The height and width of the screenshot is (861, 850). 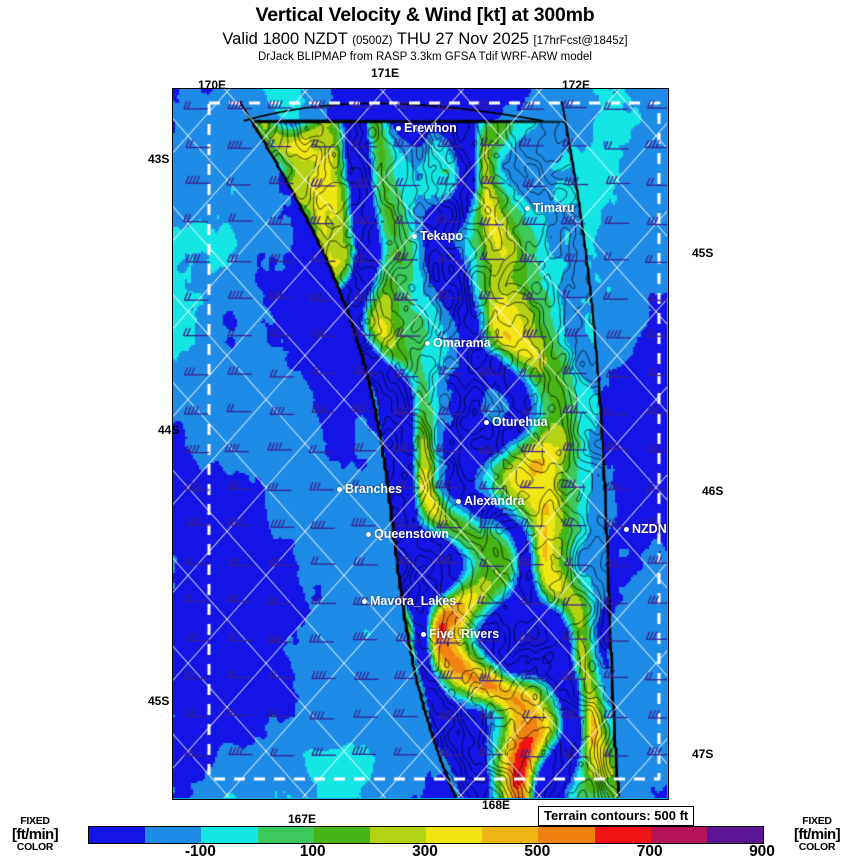 I want to click on page-title: Vertical Velocity & Wind [kt] at 300mb, so click(x=425, y=15).